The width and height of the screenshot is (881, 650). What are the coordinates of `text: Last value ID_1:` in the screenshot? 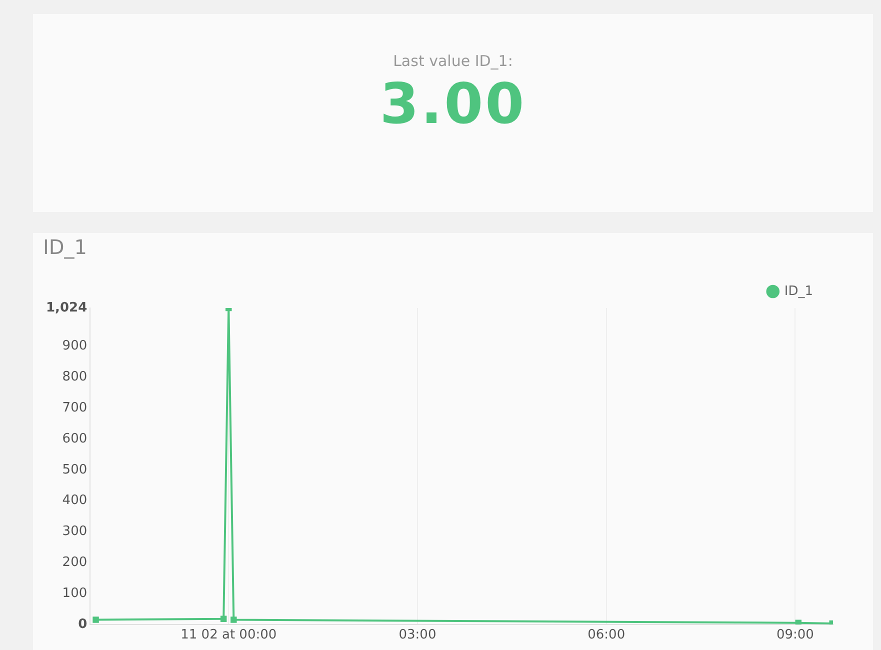 It's located at (453, 61).